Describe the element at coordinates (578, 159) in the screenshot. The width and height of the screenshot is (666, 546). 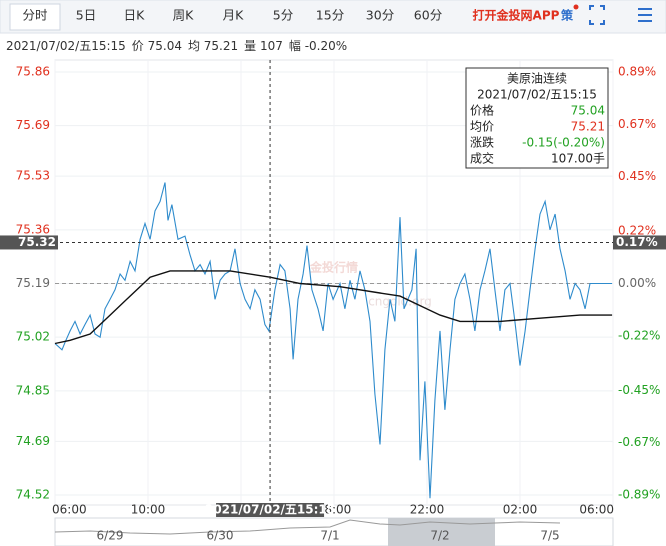
I see `tooltip-value: 107.00手` at that location.